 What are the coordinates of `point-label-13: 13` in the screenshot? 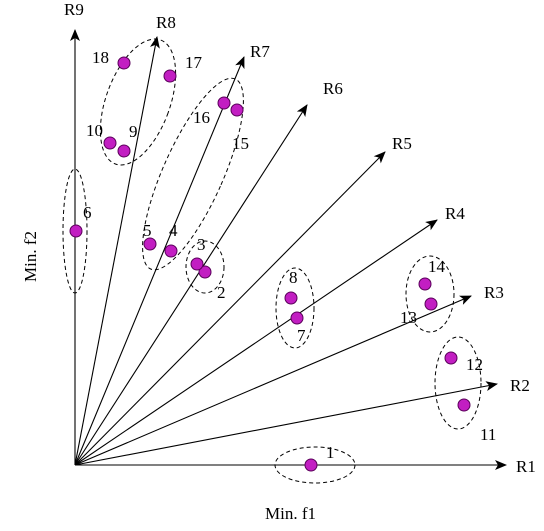 It's located at (408, 317).